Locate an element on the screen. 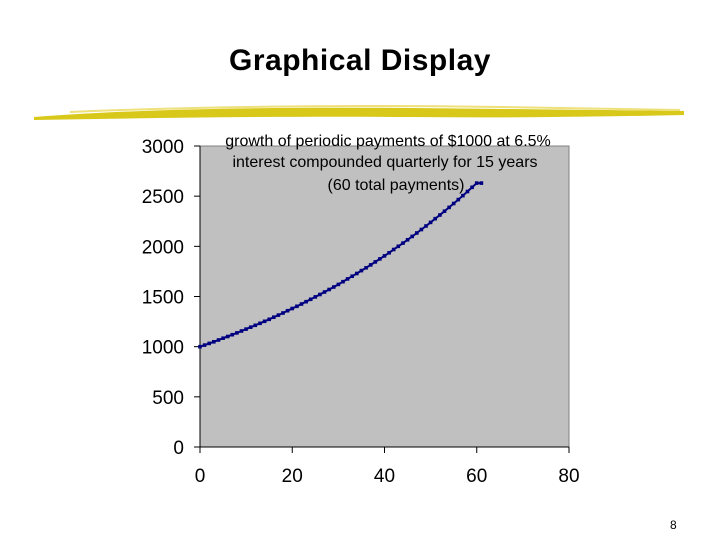  y-tick-label: 2000 is located at coordinates (163, 247).